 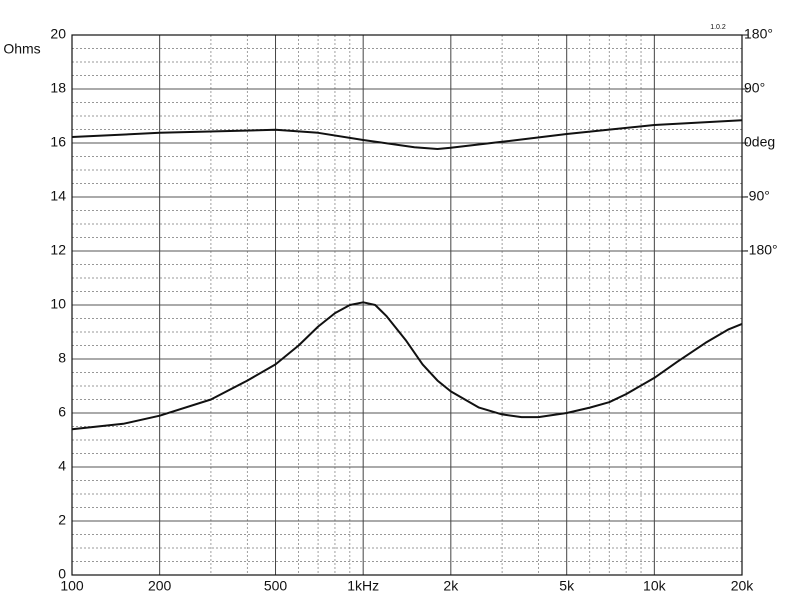 What do you see at coordinates (718, 27) in the screenshot?
I see `annotation: 1.0.2` at bounding box center [718, 27].